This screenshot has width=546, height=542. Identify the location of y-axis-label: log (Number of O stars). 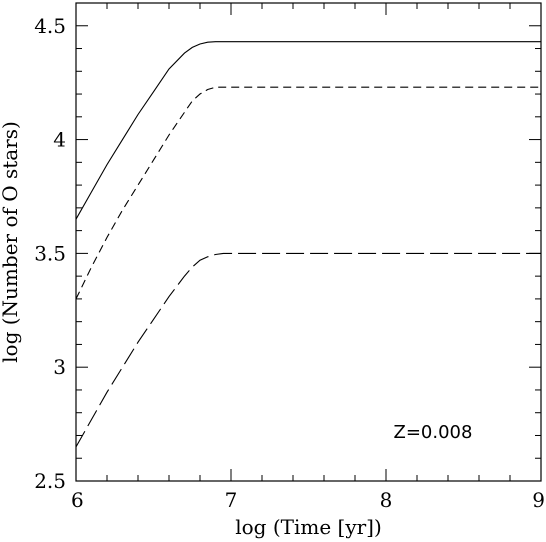
(11, 242).